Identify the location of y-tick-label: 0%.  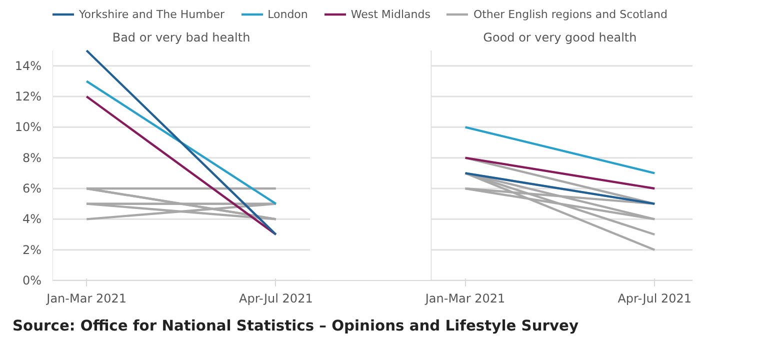
(32, 281).